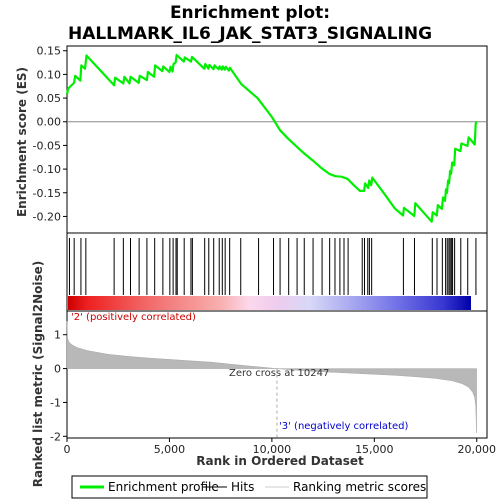 This screenshot has height=500, width=500. I want to click on x-tick-label: 5,000, so click(170, 449).